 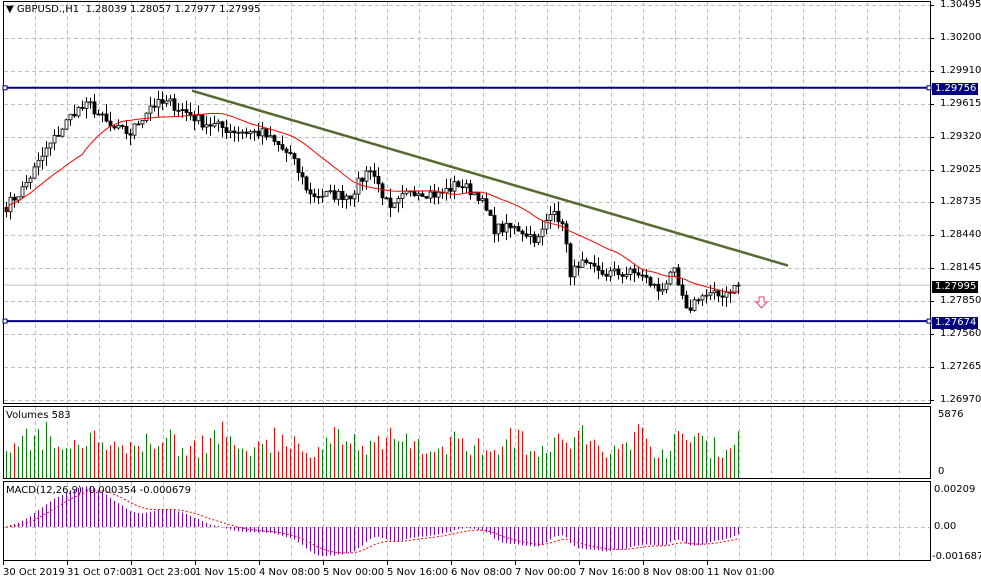 I want to click on macd-bottom-label: -0.001687, so click(x=956, y=556).